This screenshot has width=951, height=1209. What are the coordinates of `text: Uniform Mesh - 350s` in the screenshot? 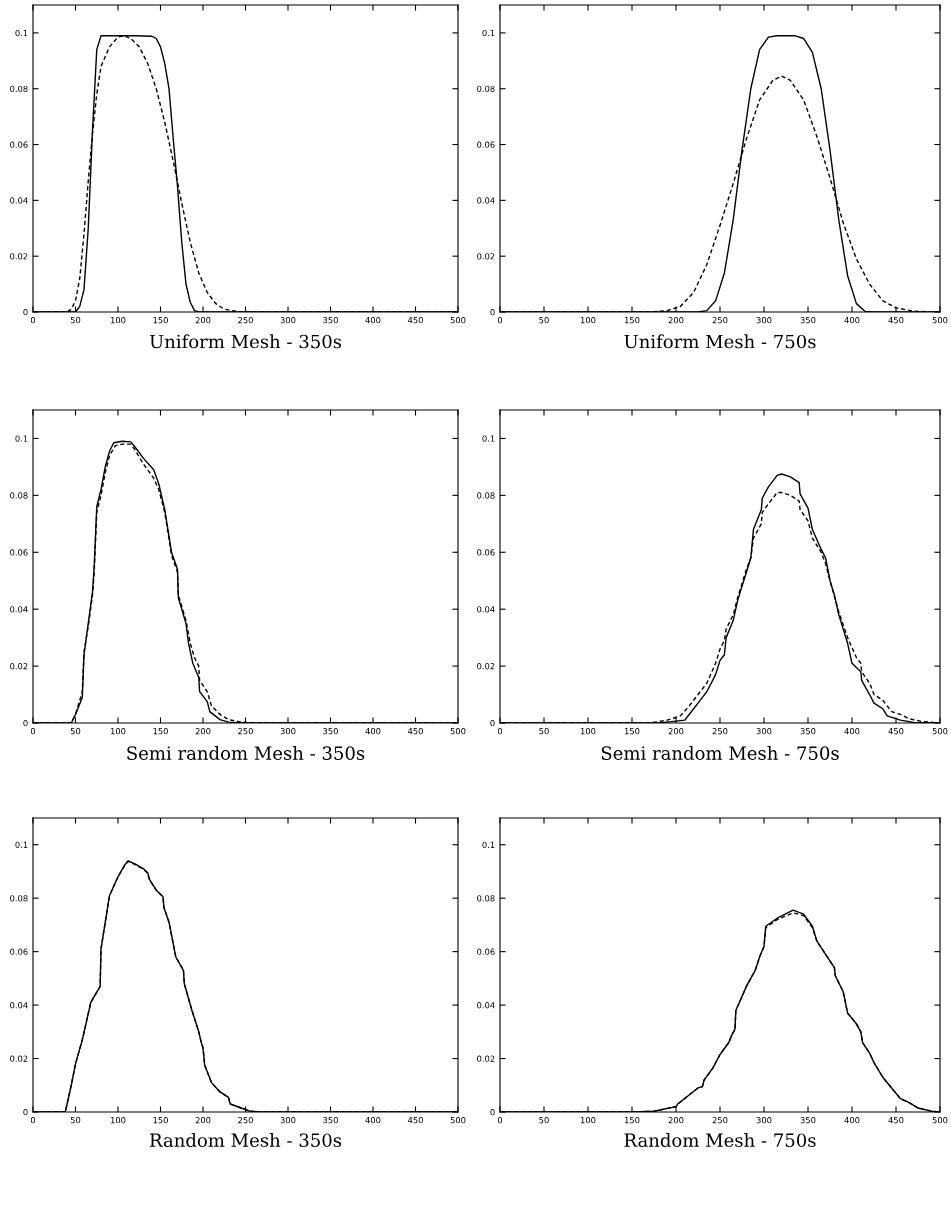 It's located at (245, 341).